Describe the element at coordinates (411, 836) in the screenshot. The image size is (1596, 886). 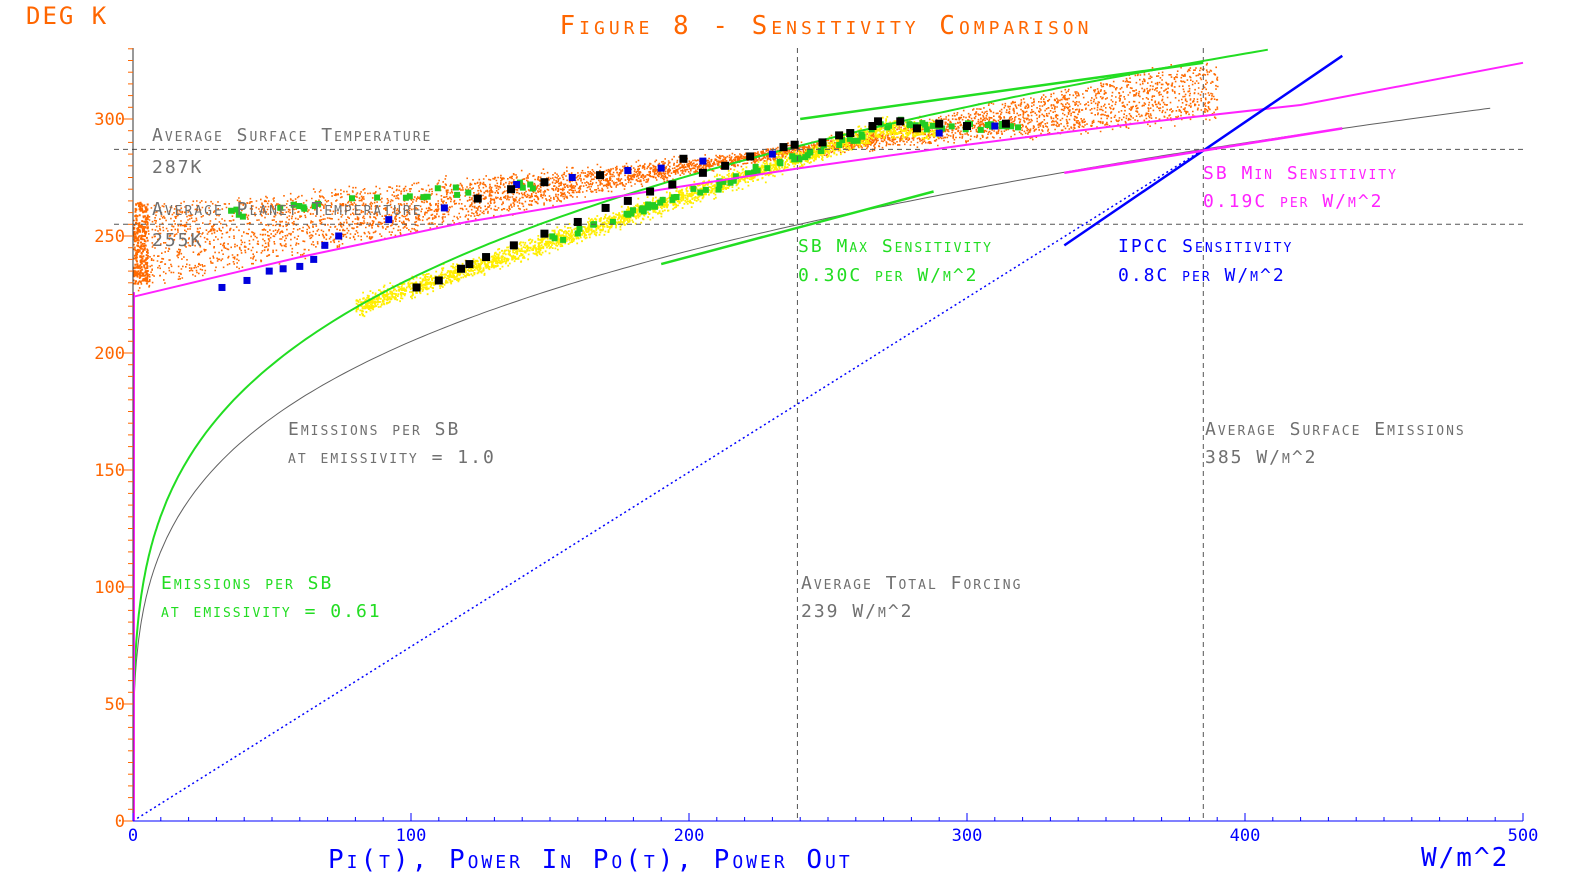
I see `x-tick-label: 100` at that location.